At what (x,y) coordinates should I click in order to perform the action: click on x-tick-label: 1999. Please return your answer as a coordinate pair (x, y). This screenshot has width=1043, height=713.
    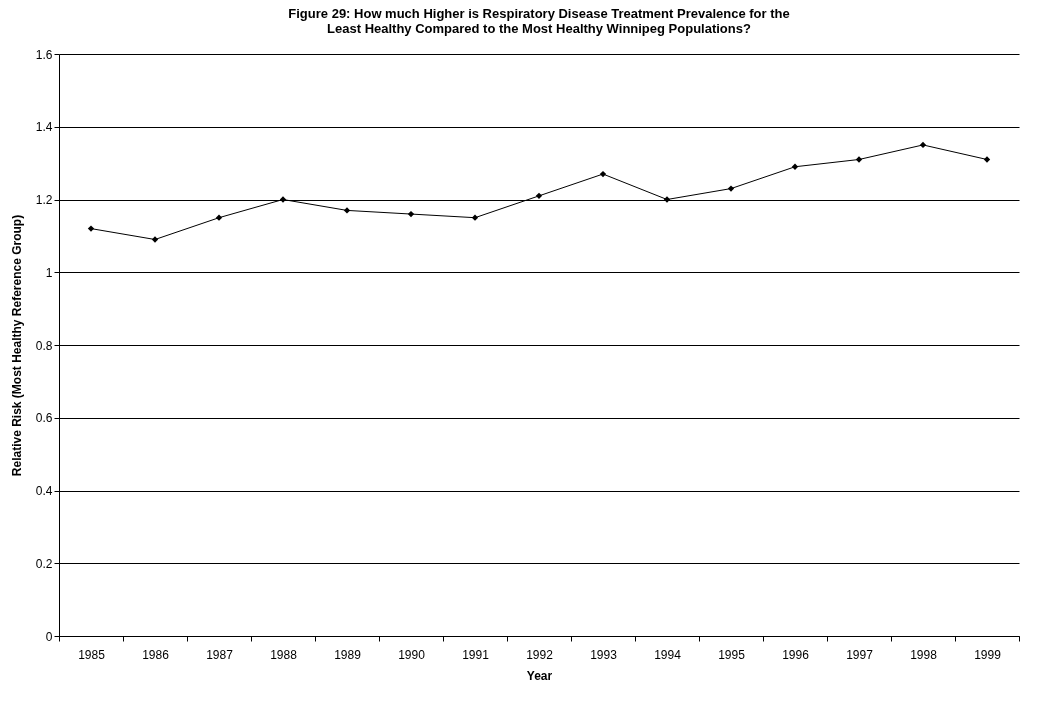
    Looking at the image, I should click on (988, 654).